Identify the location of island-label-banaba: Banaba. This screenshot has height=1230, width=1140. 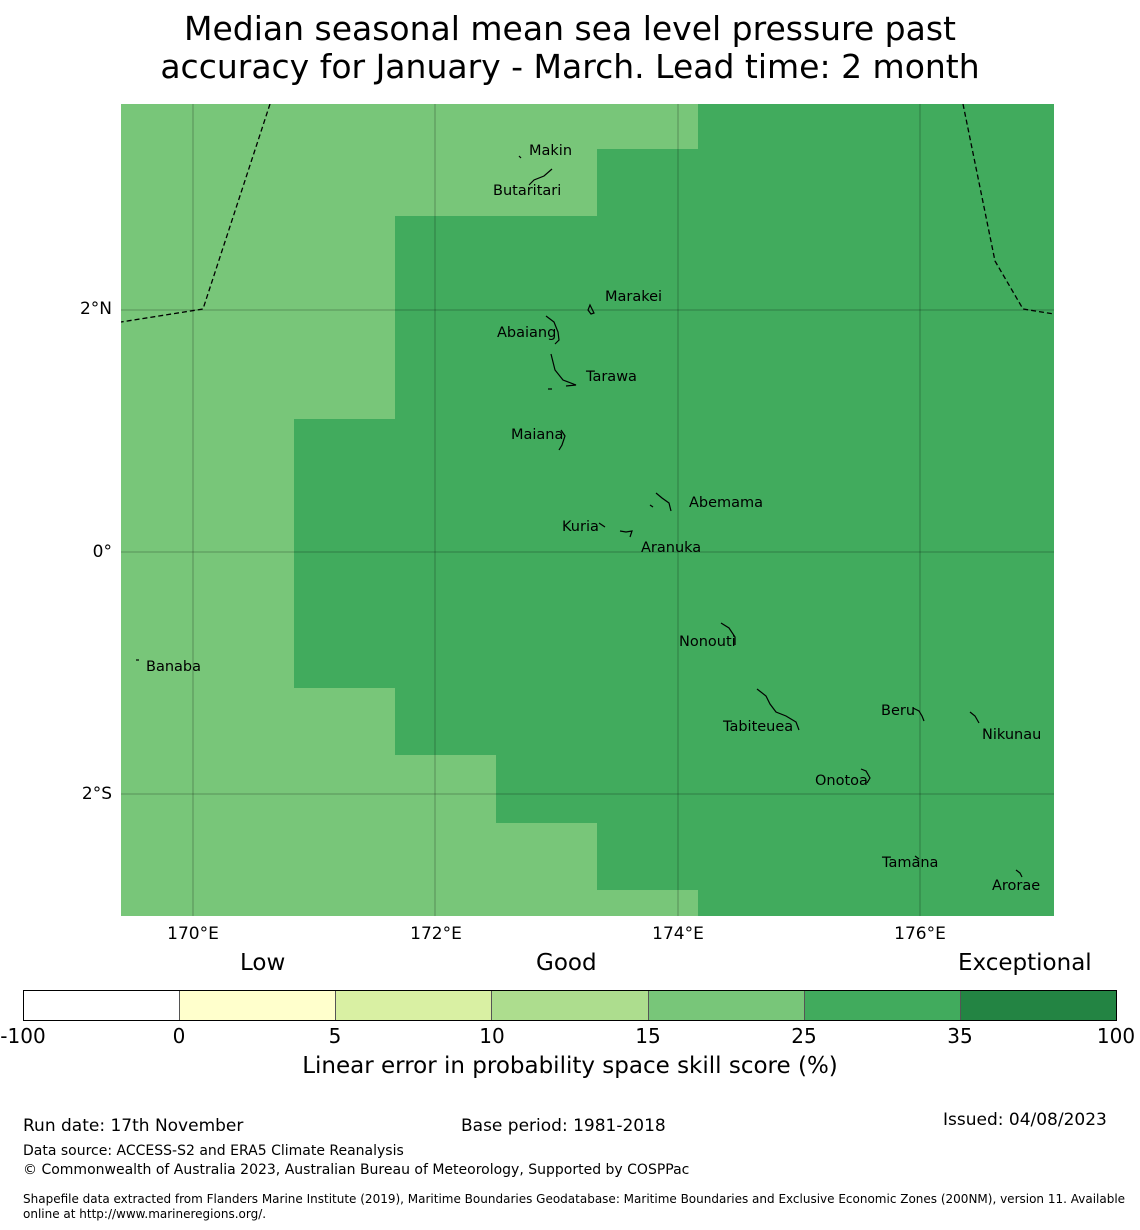
(173, 667).